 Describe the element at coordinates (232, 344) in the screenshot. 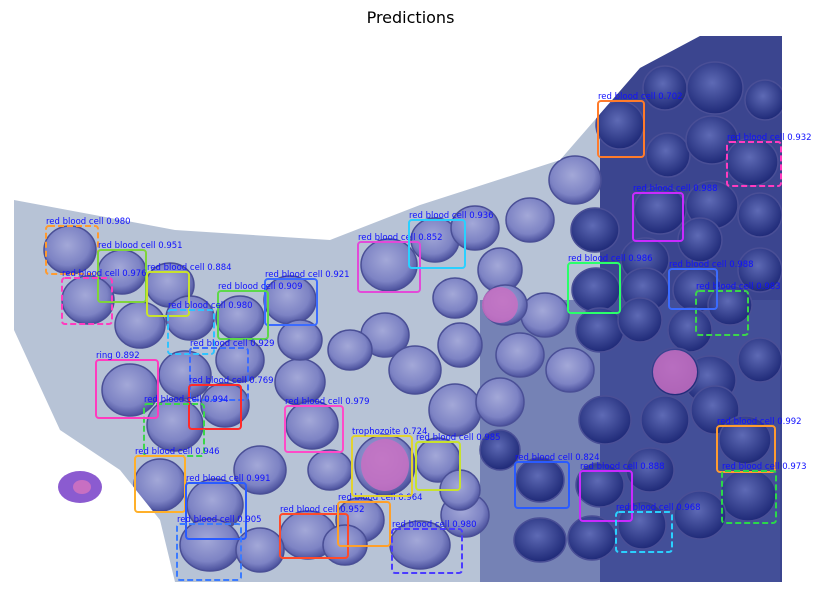

I see `detection-label: red blood cell 0.929` at that location.